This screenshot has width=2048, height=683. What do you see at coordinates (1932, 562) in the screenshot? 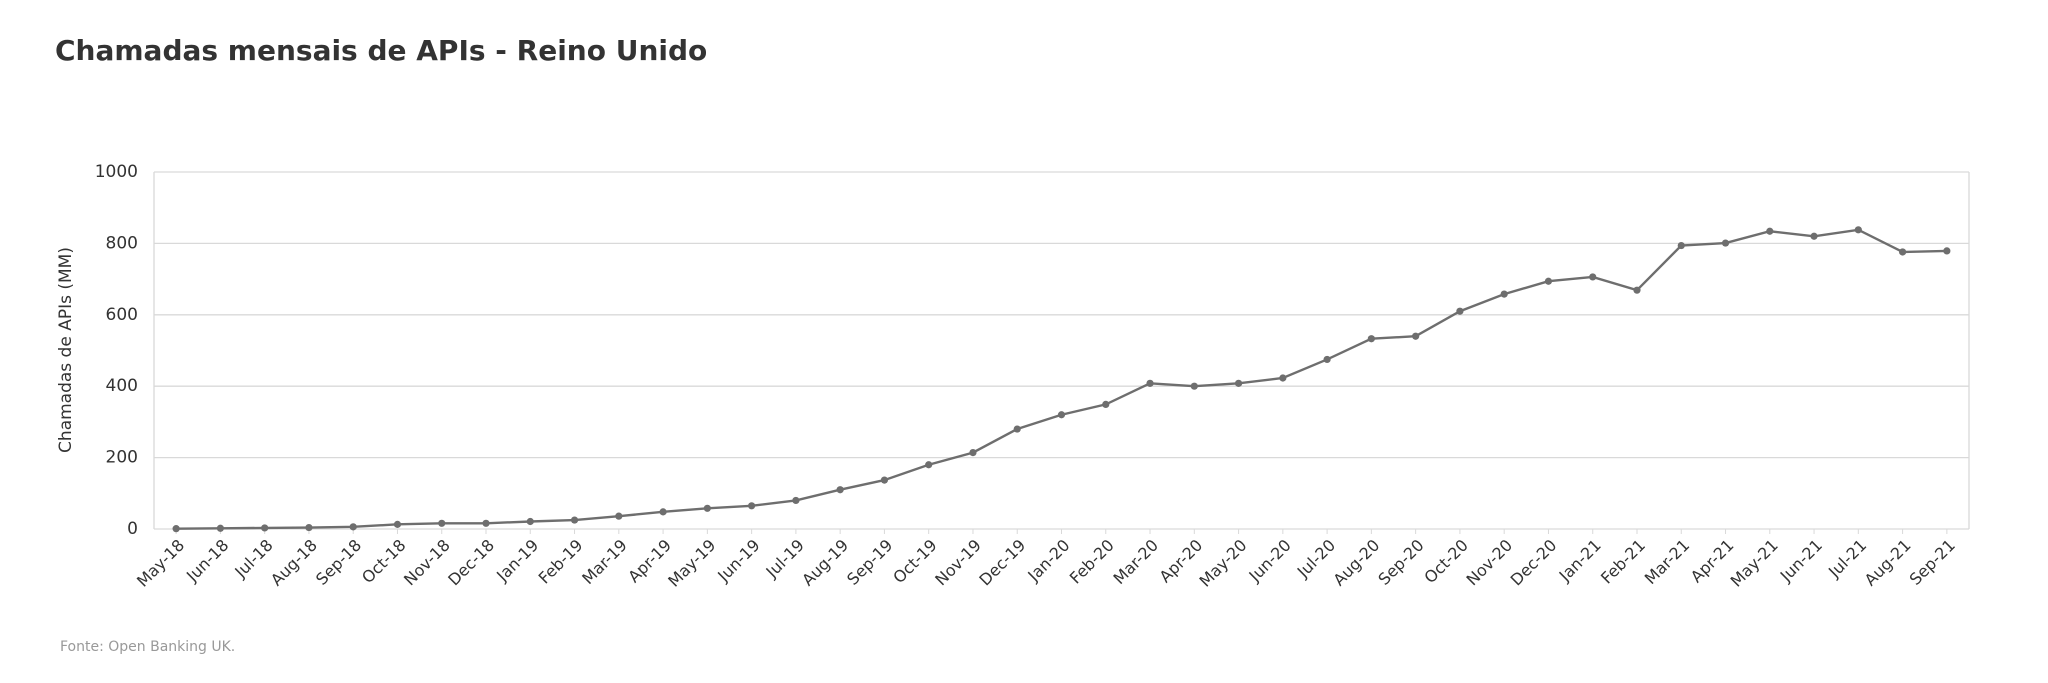
I see `x-tick-label: Sep-21` at bounding box center [1932, 562].